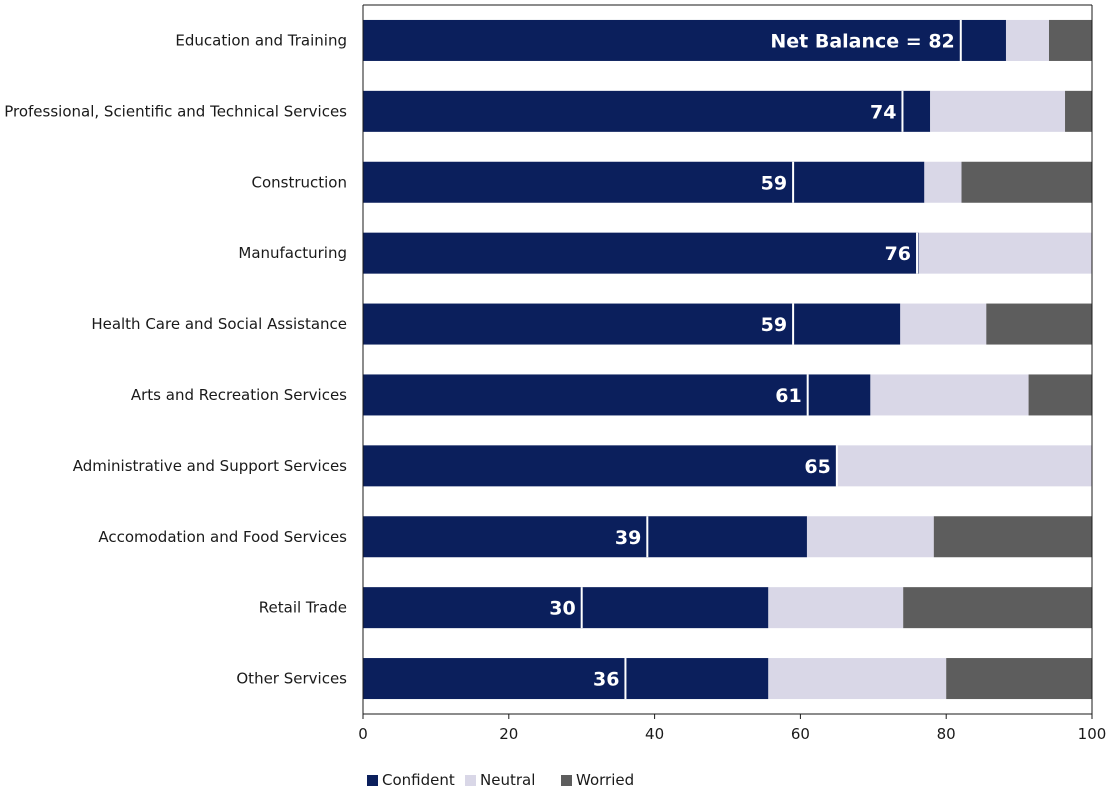 The image size is (1107, 796). Describe the element at coordinates (862, 41) in the screenshot. I see `net-balance-label-0: Net Balance = 82` at that location.